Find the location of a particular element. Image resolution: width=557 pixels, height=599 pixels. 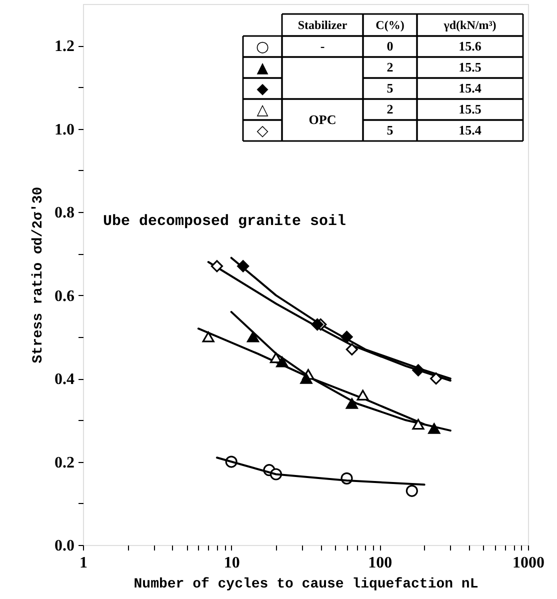

y-tick-label: 0.4 is located at coordinates (64, 379).